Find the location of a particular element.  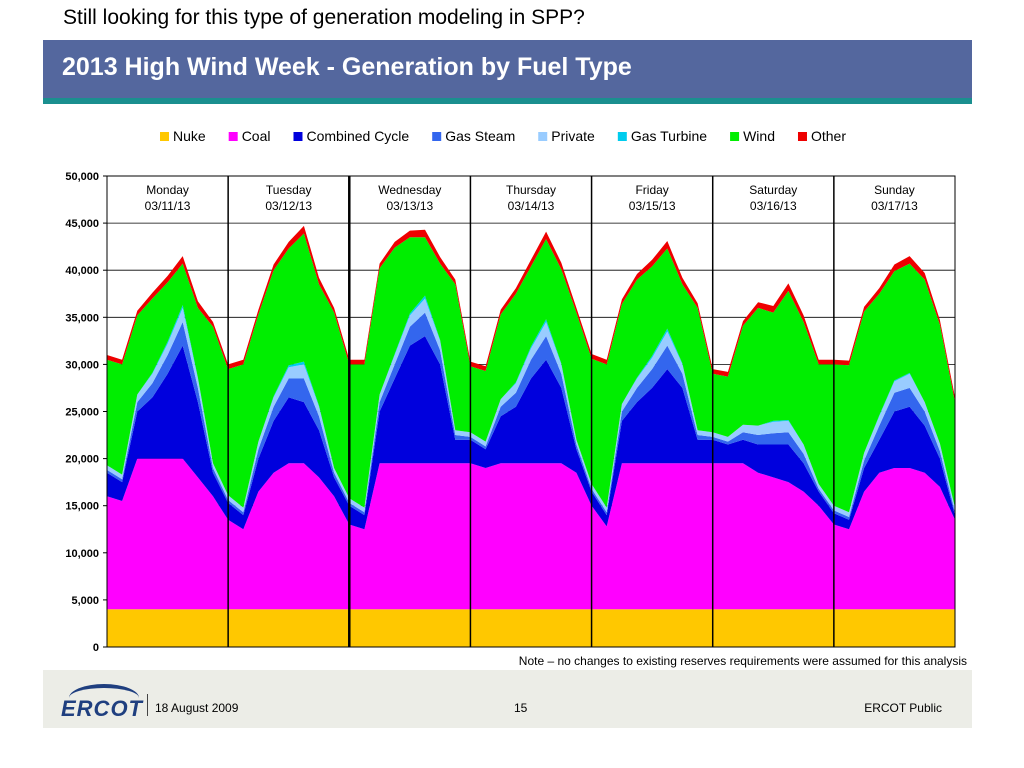

legend-label: Private is located at coordinates (573, 136).